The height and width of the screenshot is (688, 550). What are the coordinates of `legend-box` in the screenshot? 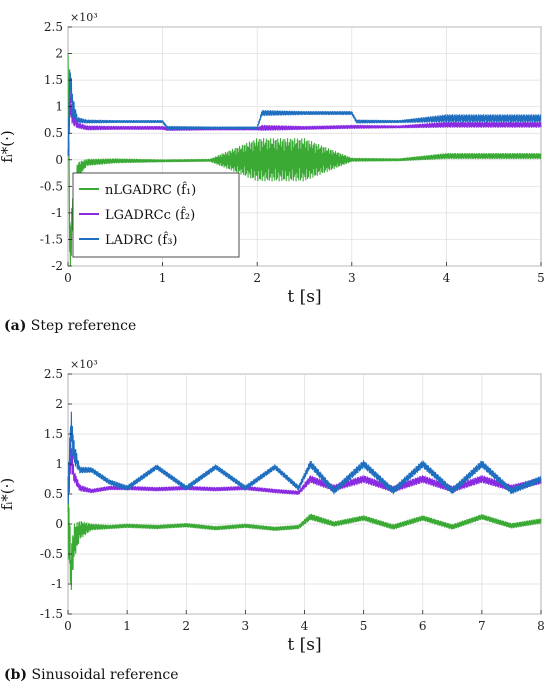 It's located at (156, 215).